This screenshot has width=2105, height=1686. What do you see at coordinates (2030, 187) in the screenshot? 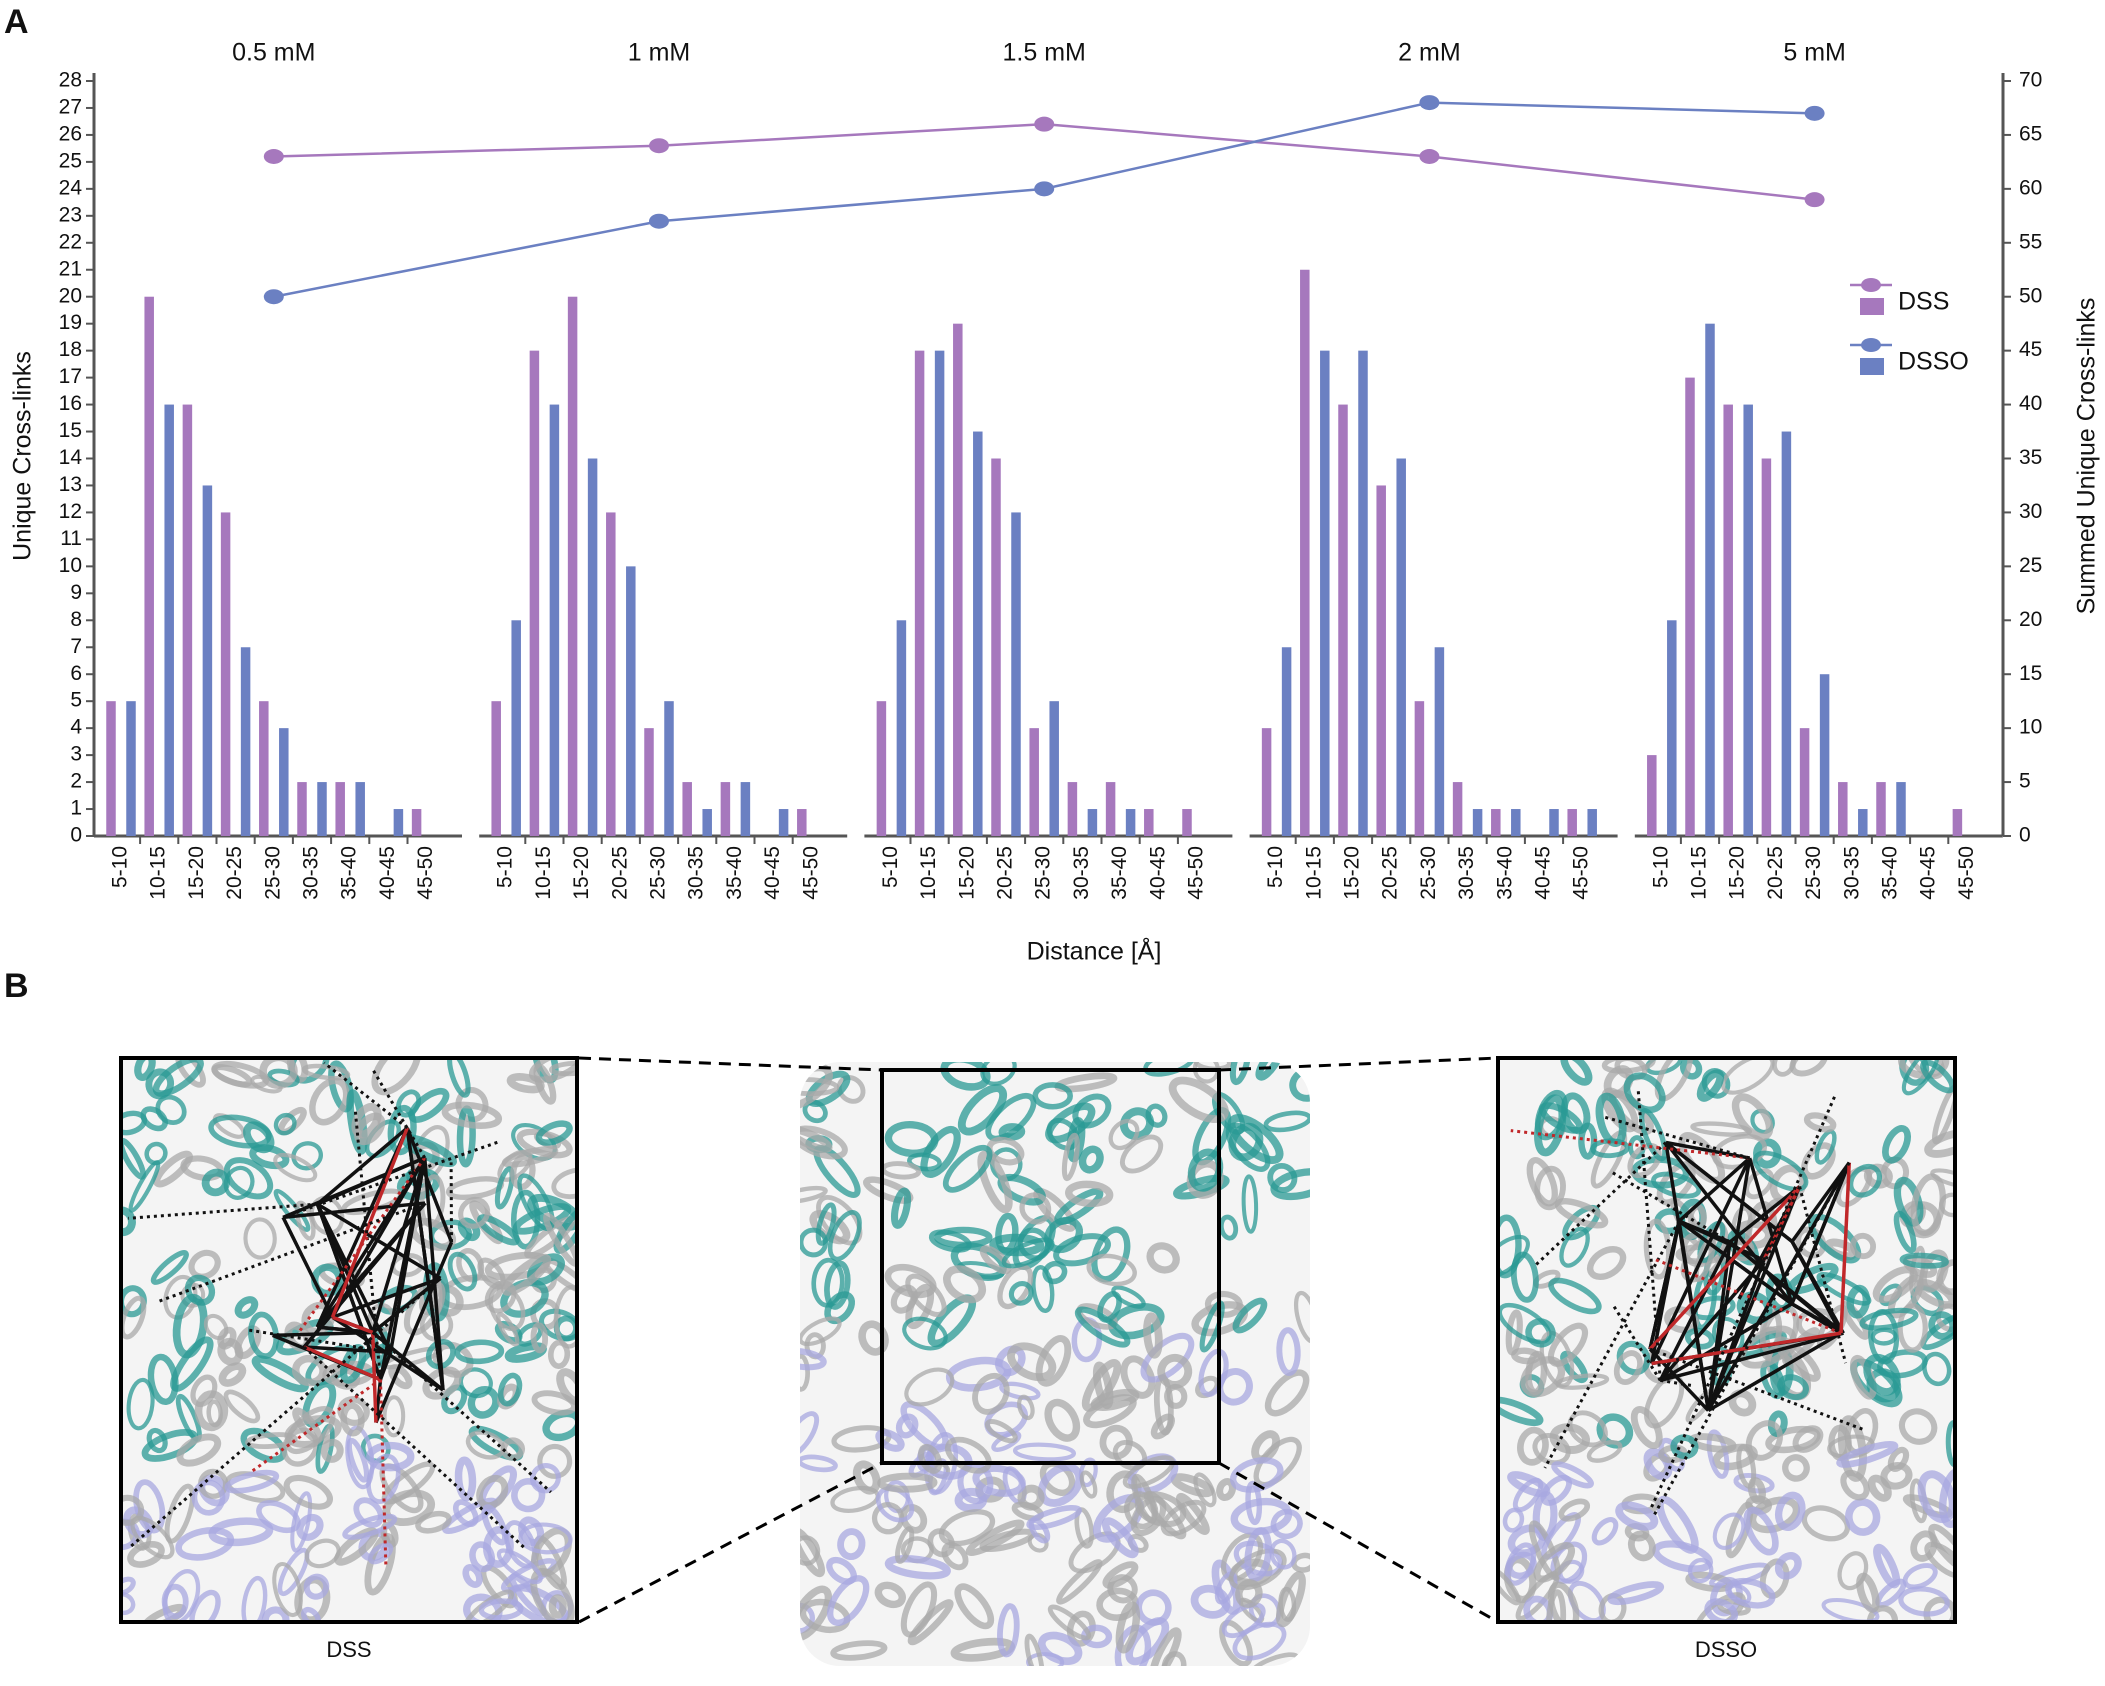
I see `y2-tick-label: 60` at bounding box center [2030, 187].